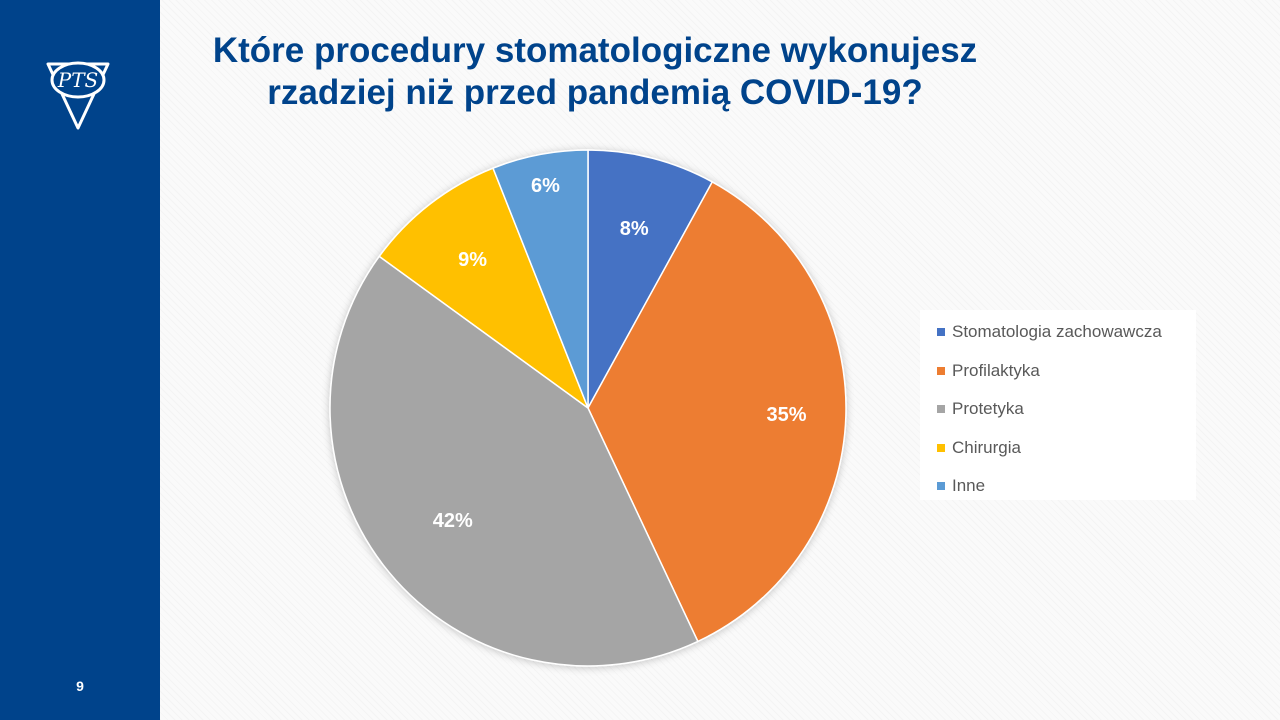  Describe the element at coordinates (595, 92) in the screenshot. I see `title-line-2: rzadziej niż przed pandemią COVID-19?` at that location.